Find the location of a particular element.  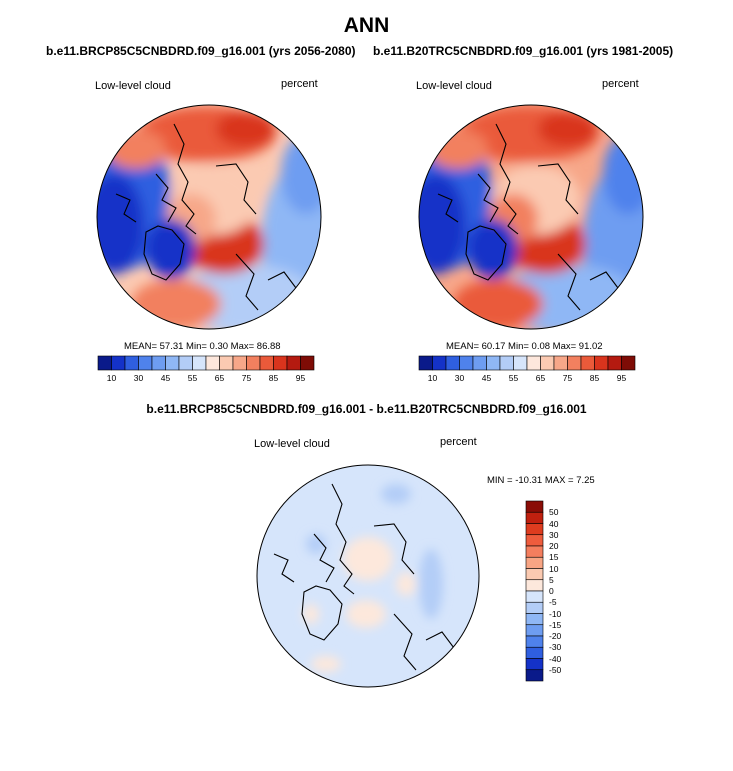

difference-stats: MIN = -10.31 MAX = 7.25 is located at coordinates (541, 480).